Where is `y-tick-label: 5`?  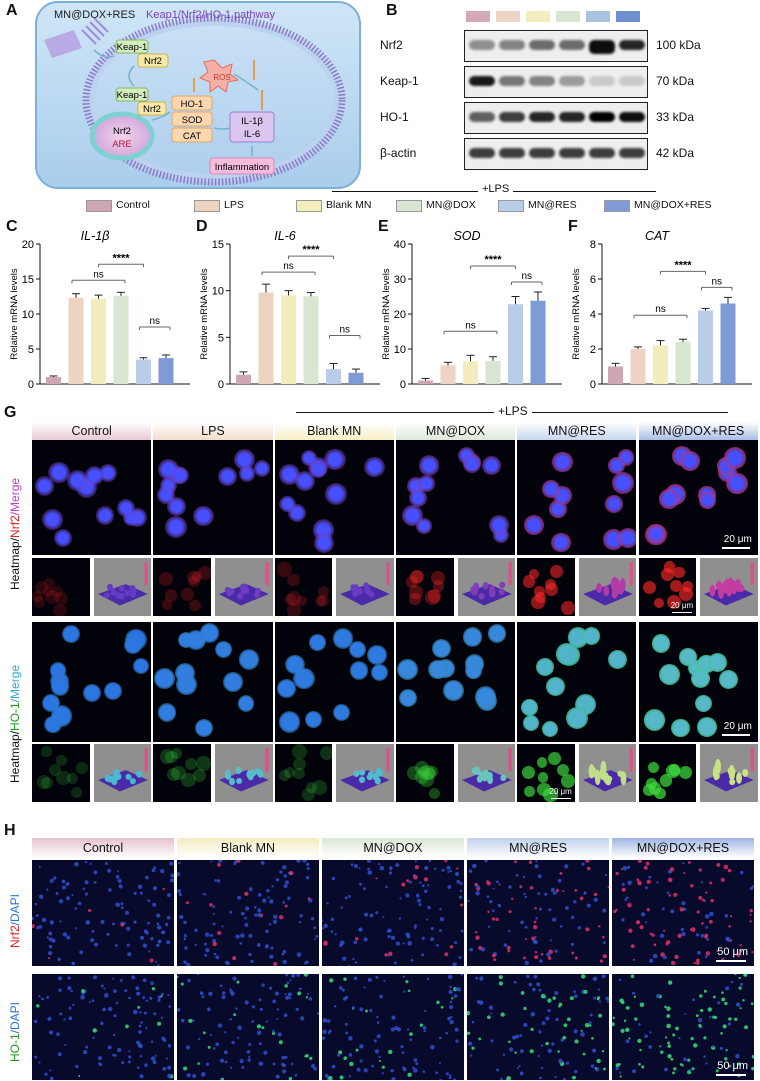 y-tick-label: 5 is located at coordinates (221, 338).